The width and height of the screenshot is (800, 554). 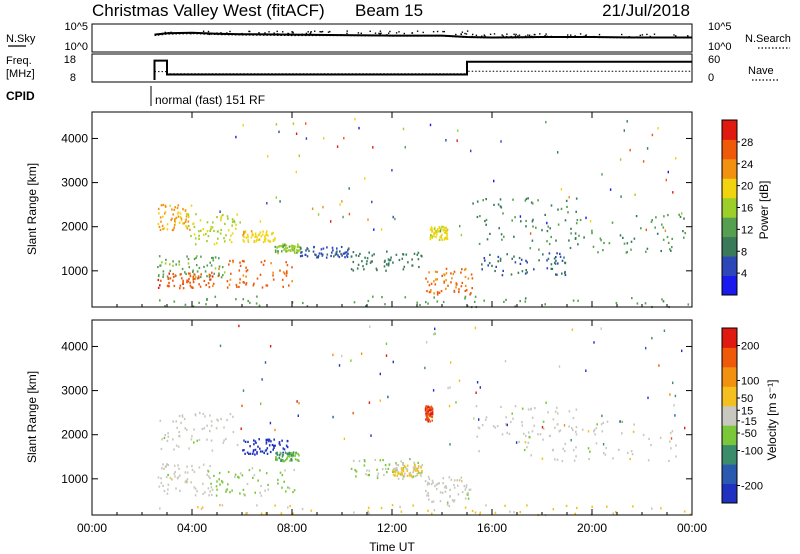 I want to click on nave-tick-bottom: 0, so click(x=711, y=78).